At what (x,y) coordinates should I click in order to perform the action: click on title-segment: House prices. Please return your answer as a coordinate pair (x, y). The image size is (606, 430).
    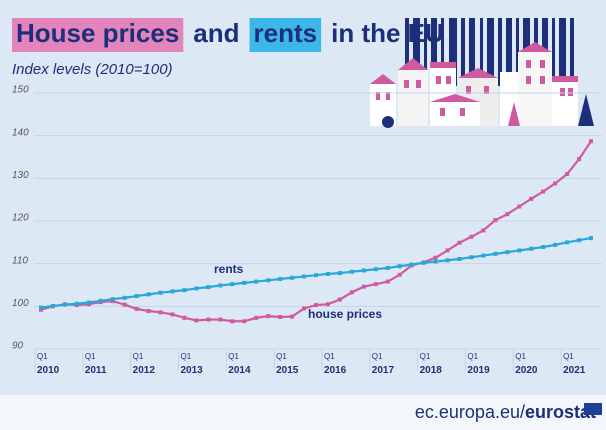
    Looking at the image, I should click on (97, 33).